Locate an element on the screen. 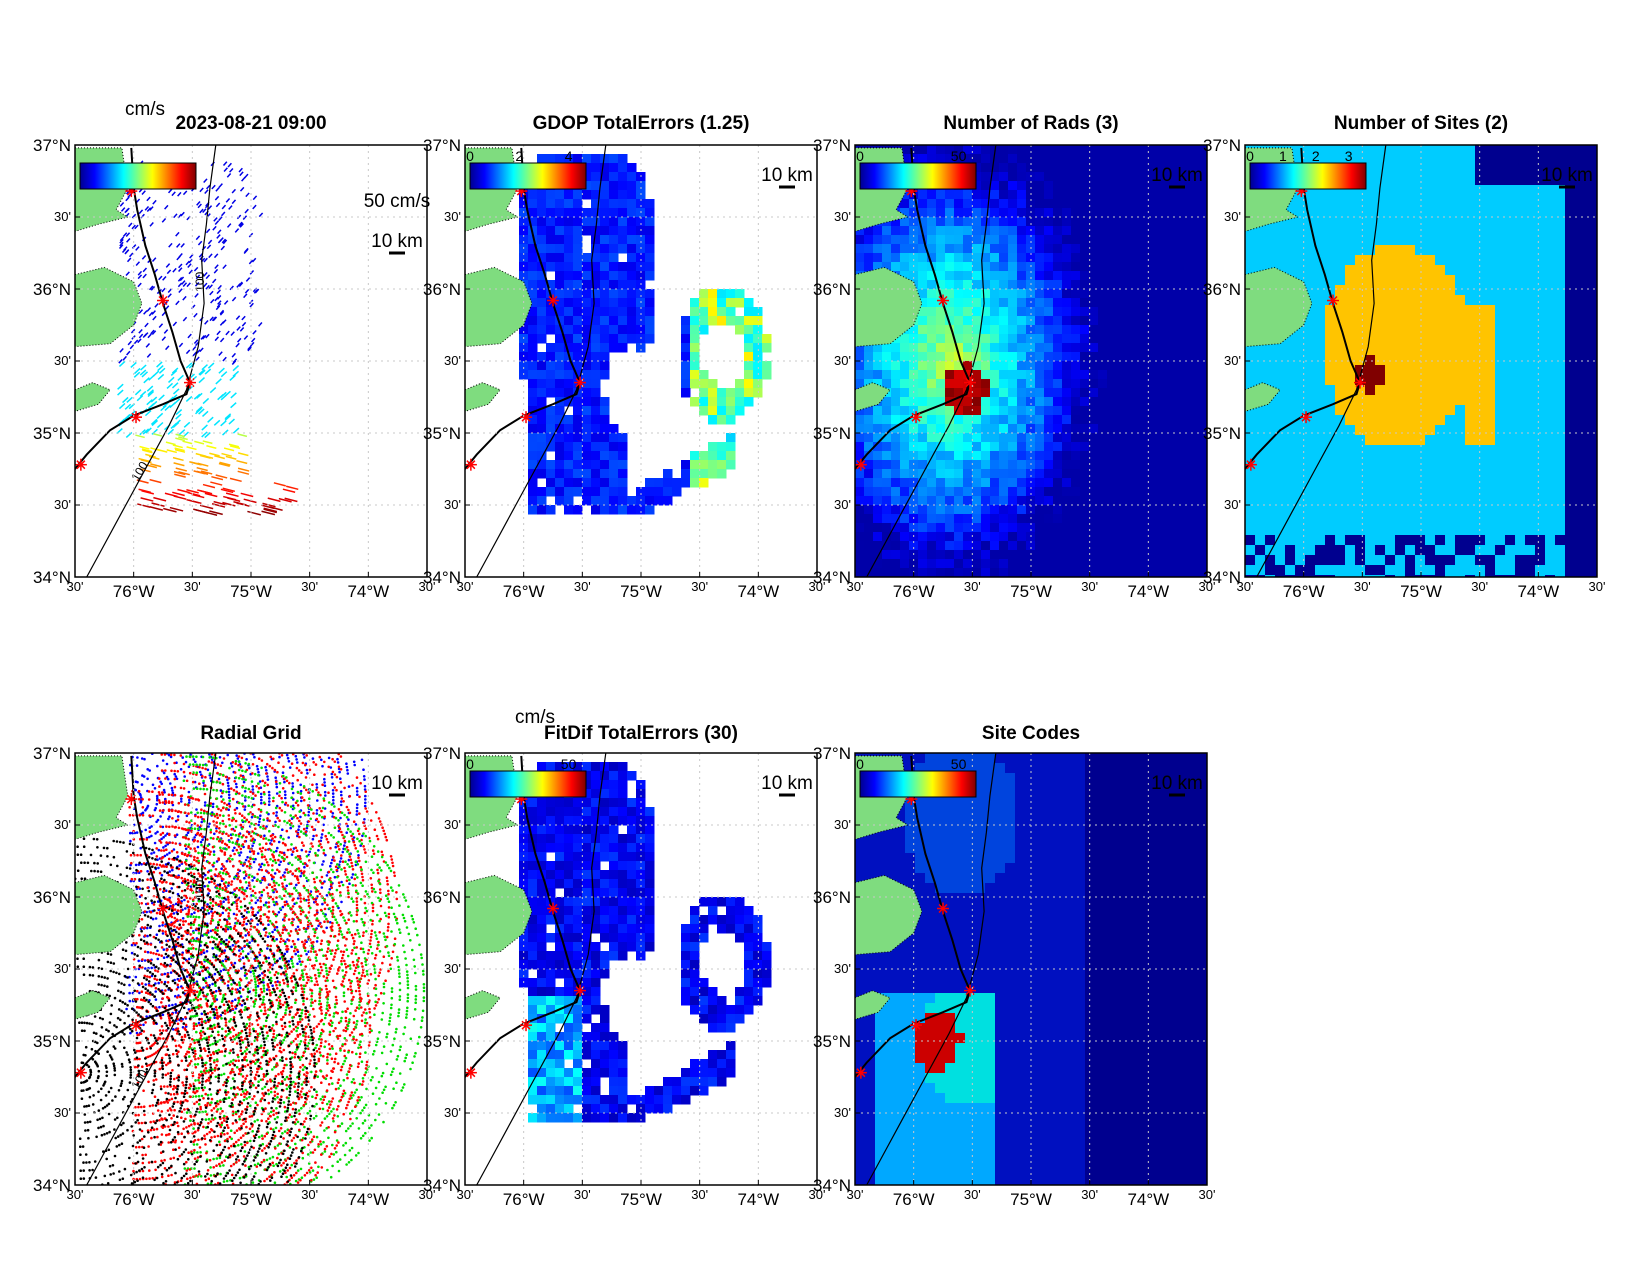 This screenshot has height=1275, width=1650. site-marker-icon is located at coordinates (81, 464).